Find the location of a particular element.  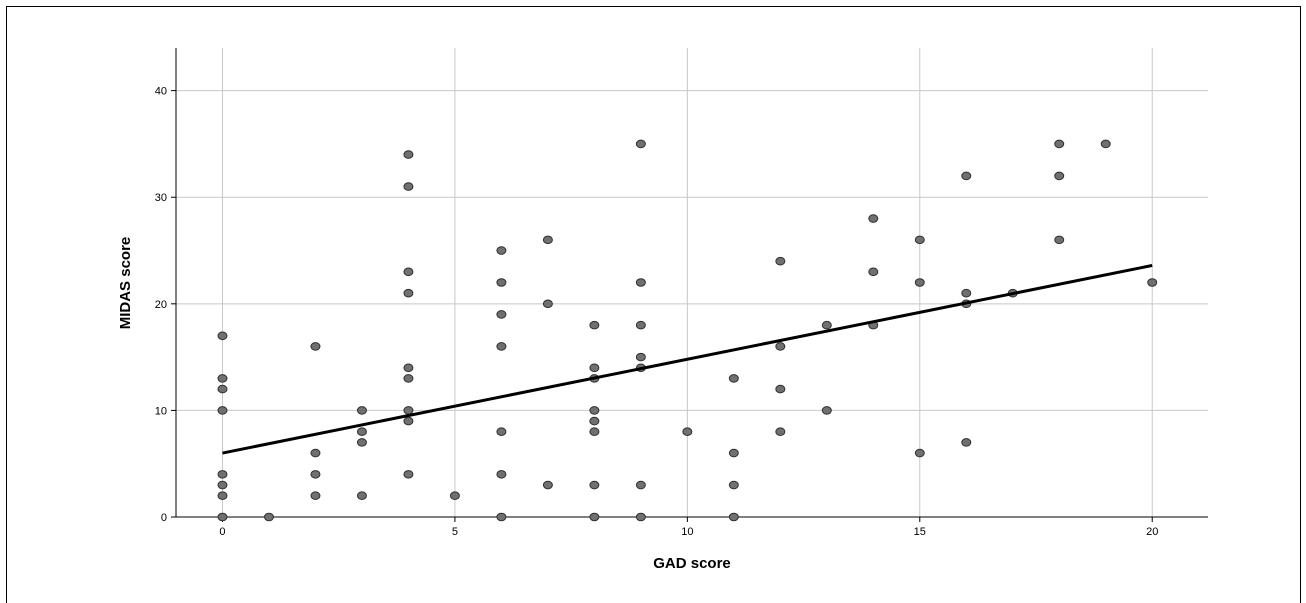

y-tick-label: 40 is located at coordinates (161, 92).